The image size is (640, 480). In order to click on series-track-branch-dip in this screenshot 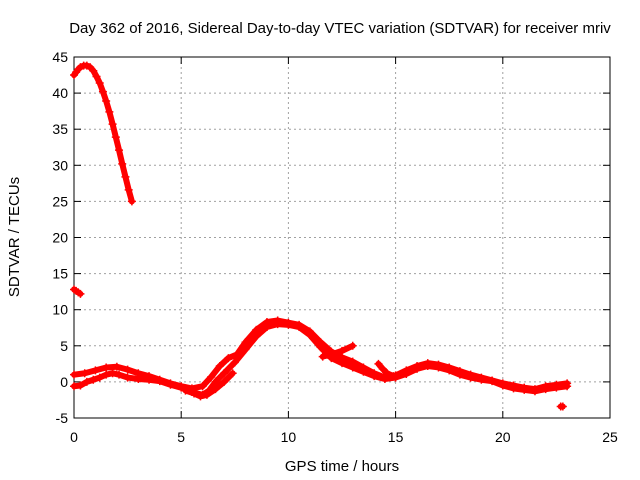, I will do `click(209, 385)`.